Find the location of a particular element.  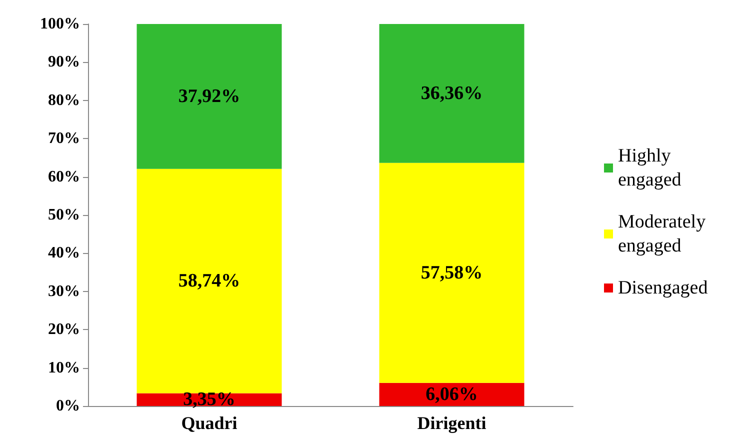

data-label: 3,35% is located at coordinates (209, 399).